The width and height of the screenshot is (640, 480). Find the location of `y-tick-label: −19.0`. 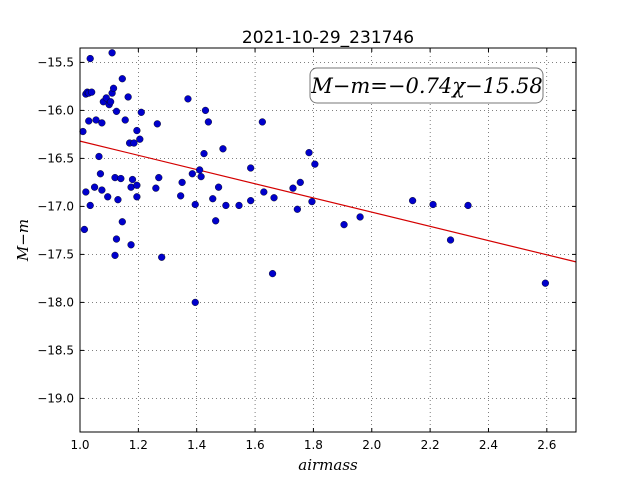

y-tick-label: −19.0 is located at coordinates (55, 398).